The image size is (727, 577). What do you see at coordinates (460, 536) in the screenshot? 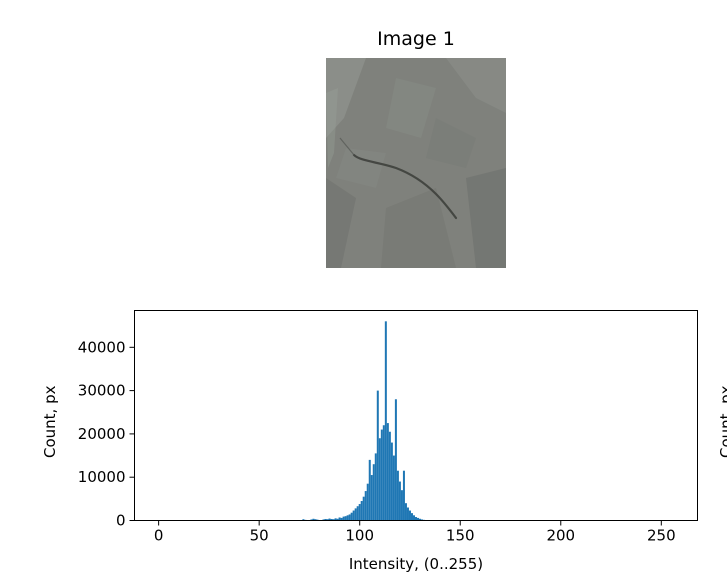
I see `x-tick-label: 150` at bounding box center [460, 536].